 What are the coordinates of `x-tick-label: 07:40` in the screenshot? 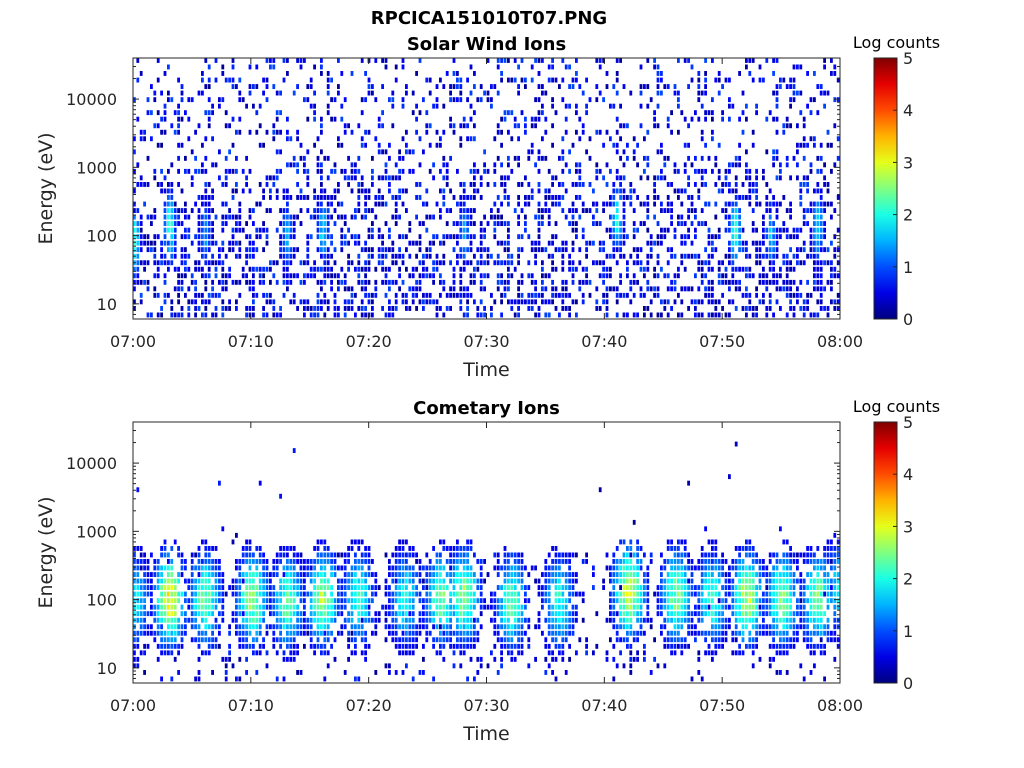 It's located at (604, 341).